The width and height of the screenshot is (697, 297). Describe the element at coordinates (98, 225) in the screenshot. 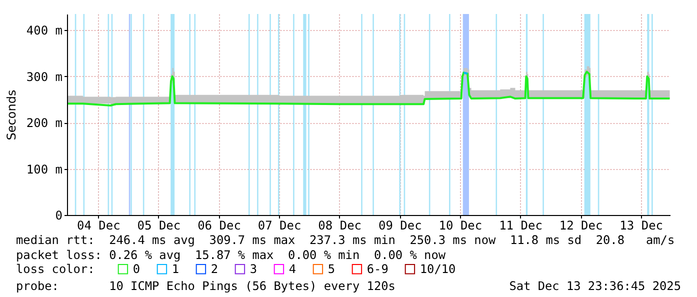

I see `x-tick-label: 04 Dec` at that location.